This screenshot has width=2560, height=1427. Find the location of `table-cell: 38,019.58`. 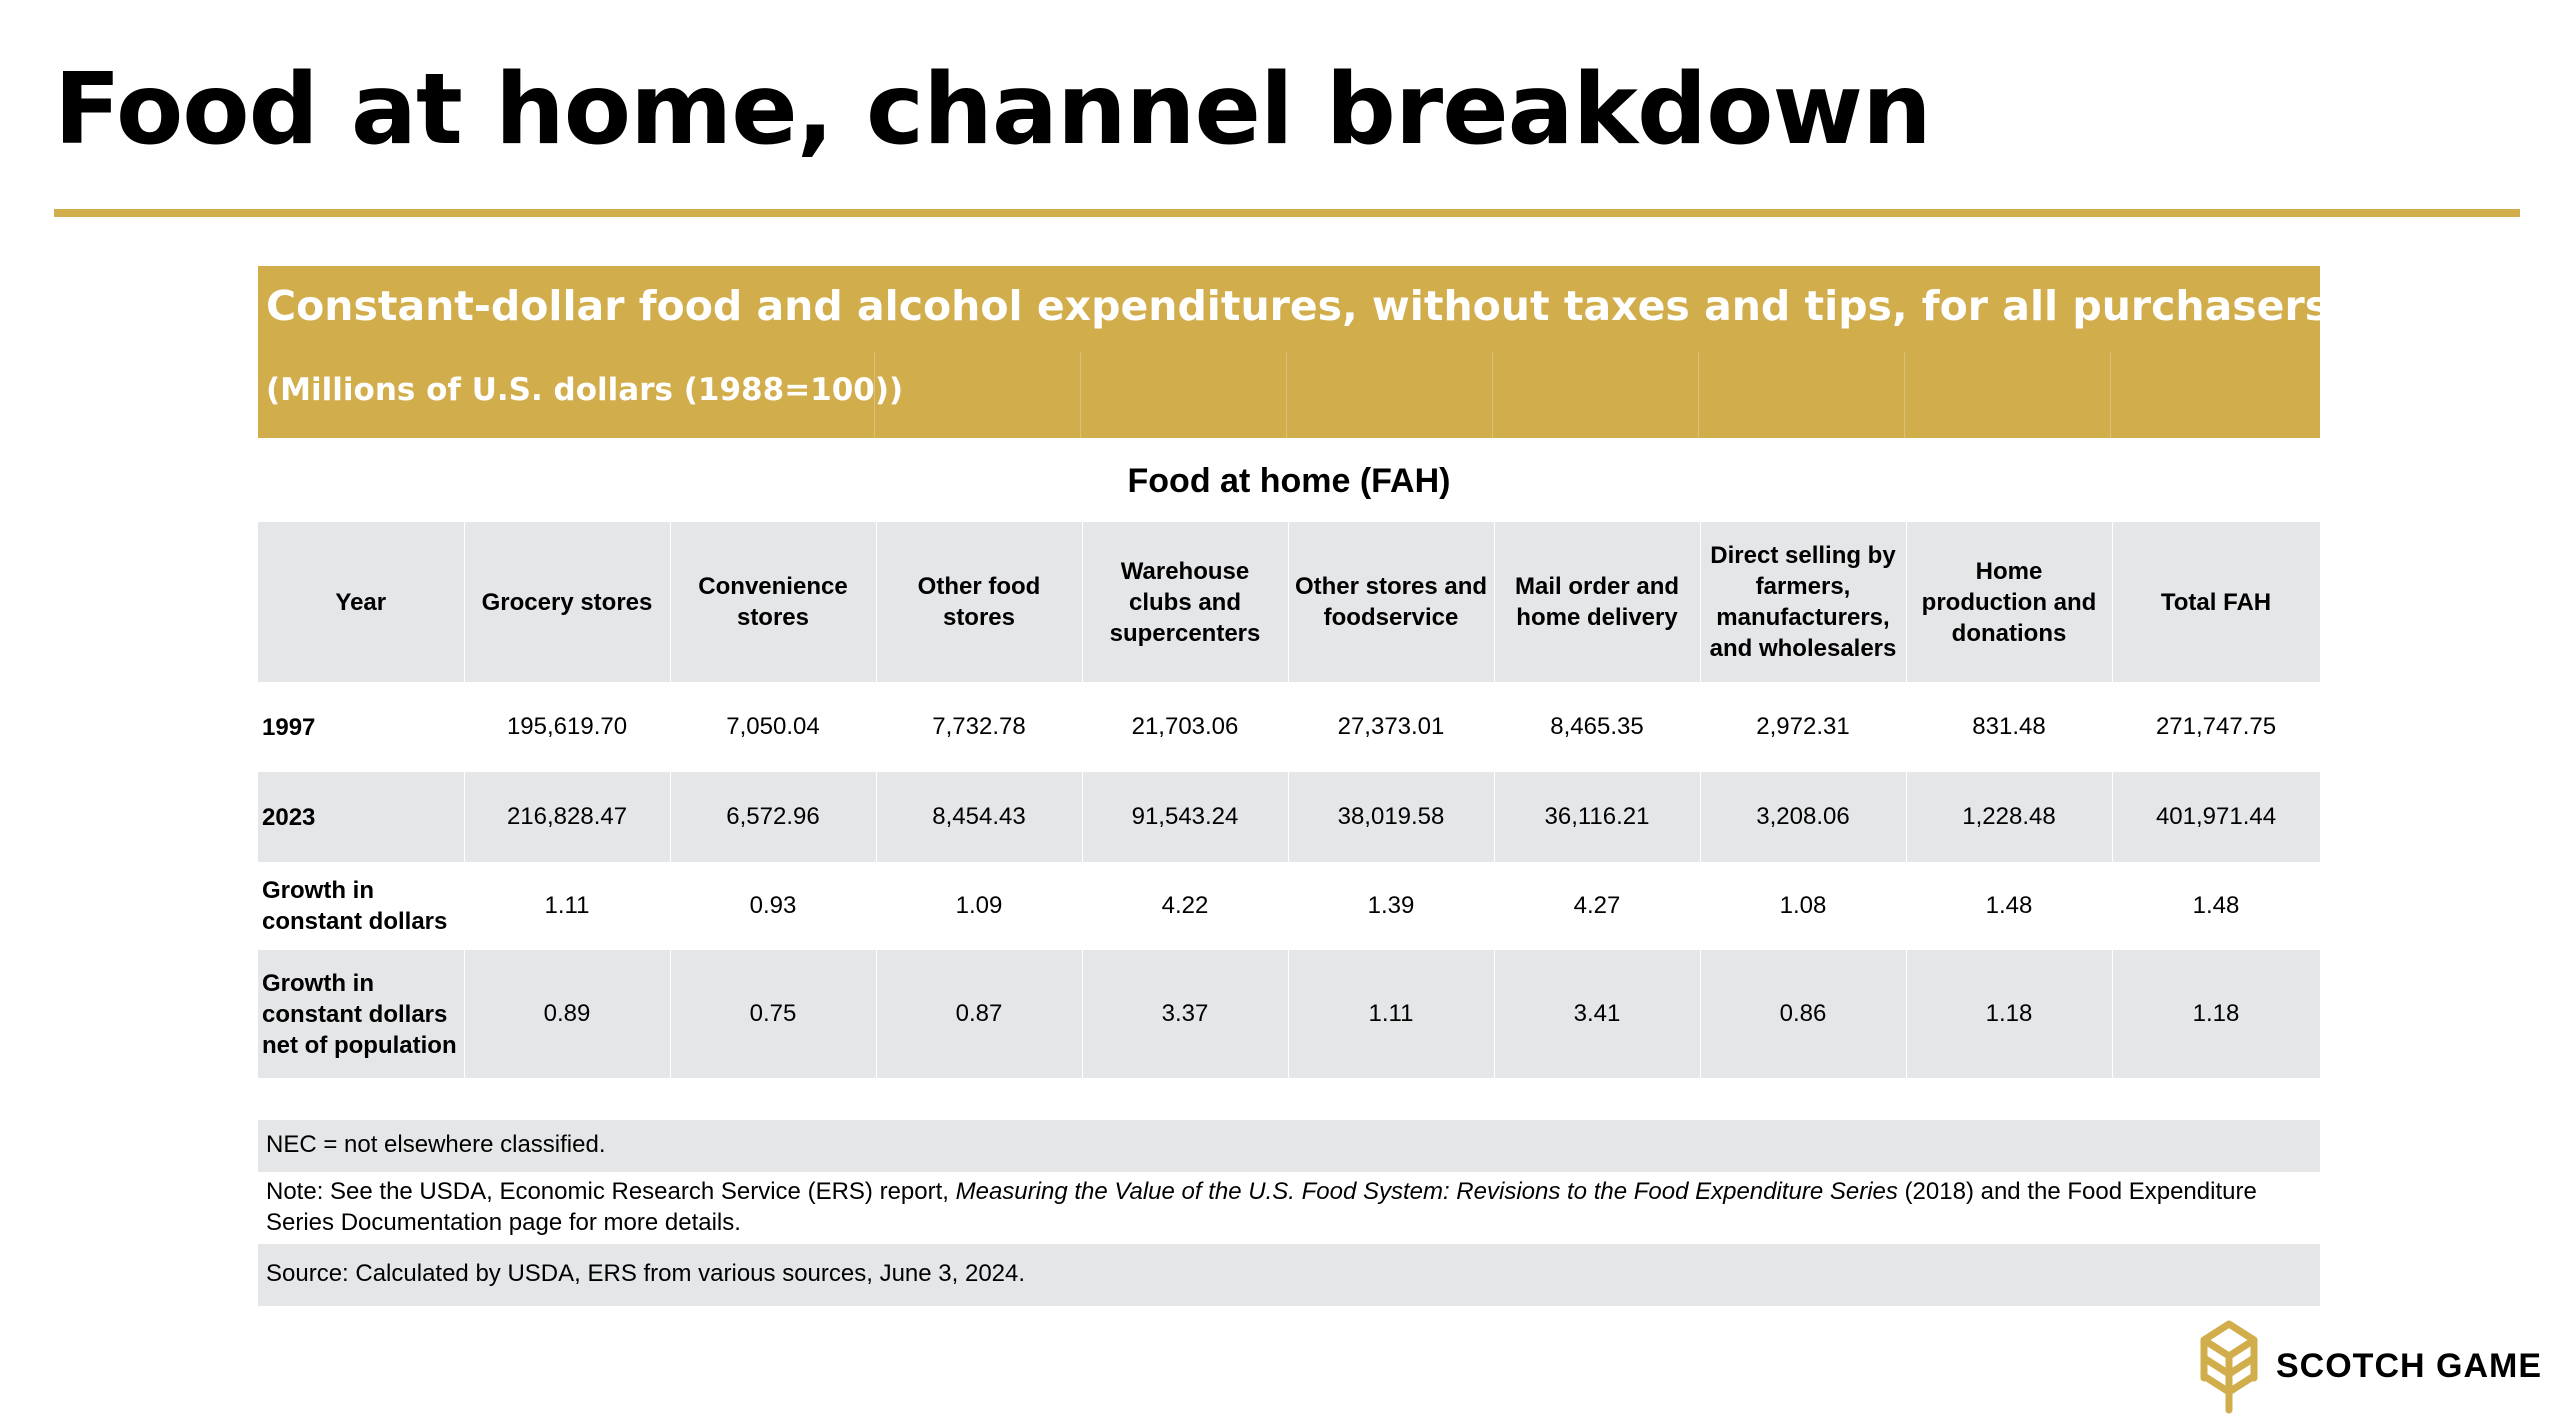

table-cell: 38,019.58 is located at coordinates (1391, 817).